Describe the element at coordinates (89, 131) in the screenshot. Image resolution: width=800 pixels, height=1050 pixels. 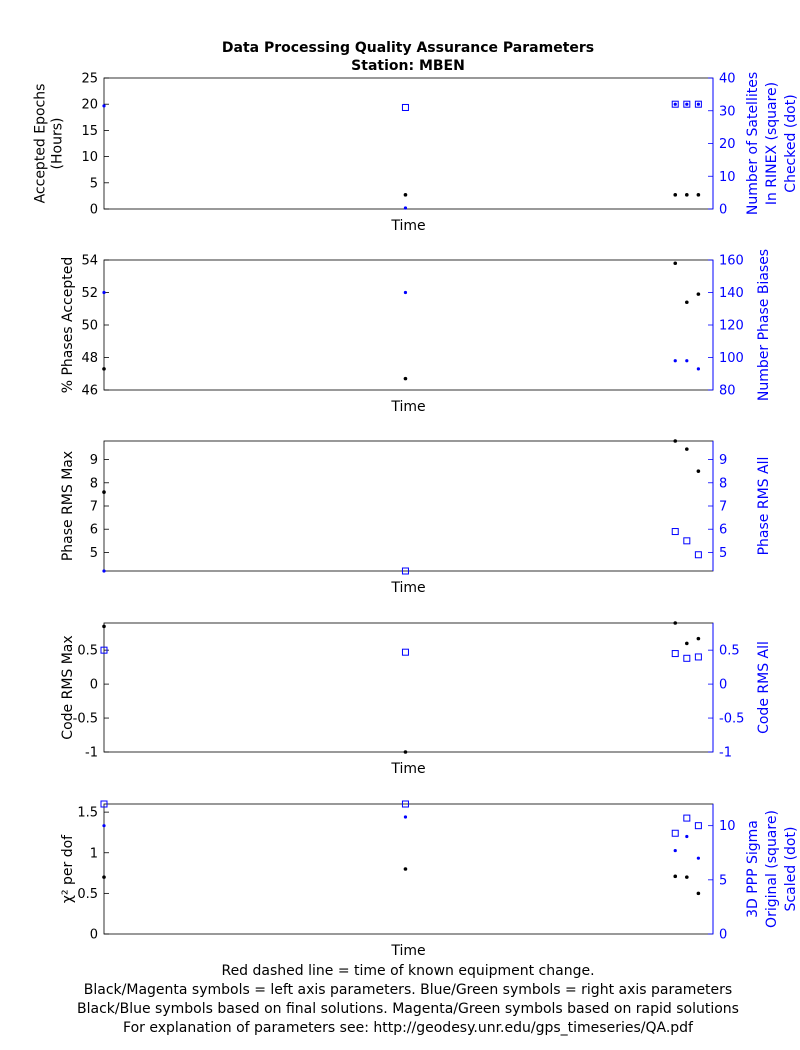
I see `left-tick-label: 15` at that location.